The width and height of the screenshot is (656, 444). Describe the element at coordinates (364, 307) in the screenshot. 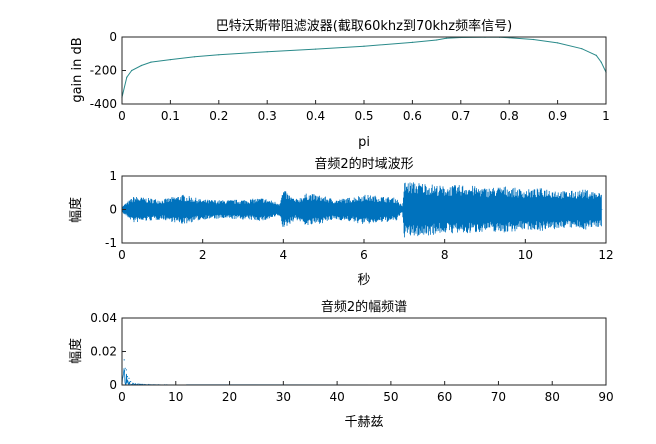

I see `spectrum-plot-title: 音频2的幅频谱` at that location.